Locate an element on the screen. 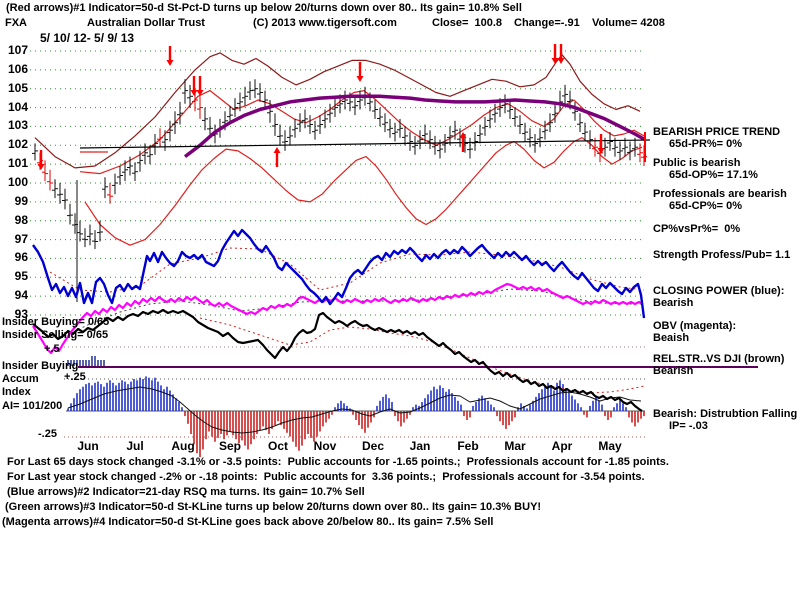  right-panel-line: CLOSING POWER (blue): is located at coordinates (719, 291).